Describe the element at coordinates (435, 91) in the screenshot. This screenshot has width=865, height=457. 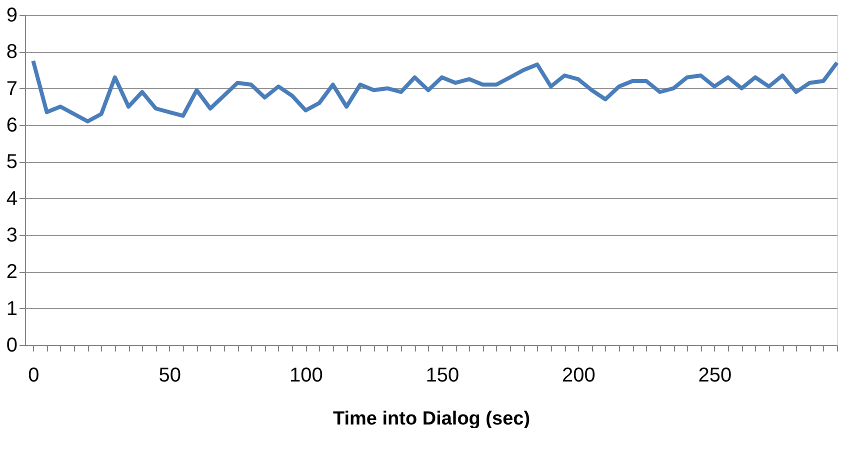
I see `line-series` at that location.